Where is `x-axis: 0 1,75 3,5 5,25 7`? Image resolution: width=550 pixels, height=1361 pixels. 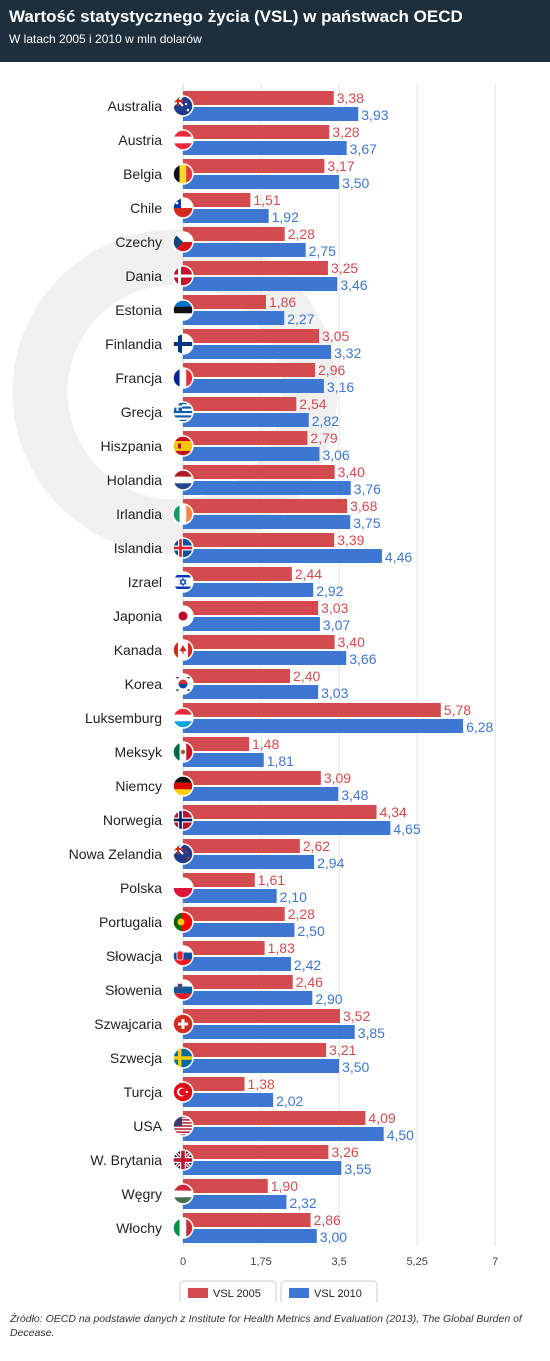 x-axis: 0 1,75 3,5 5,25 7 is located at coordinates (339, 1262).